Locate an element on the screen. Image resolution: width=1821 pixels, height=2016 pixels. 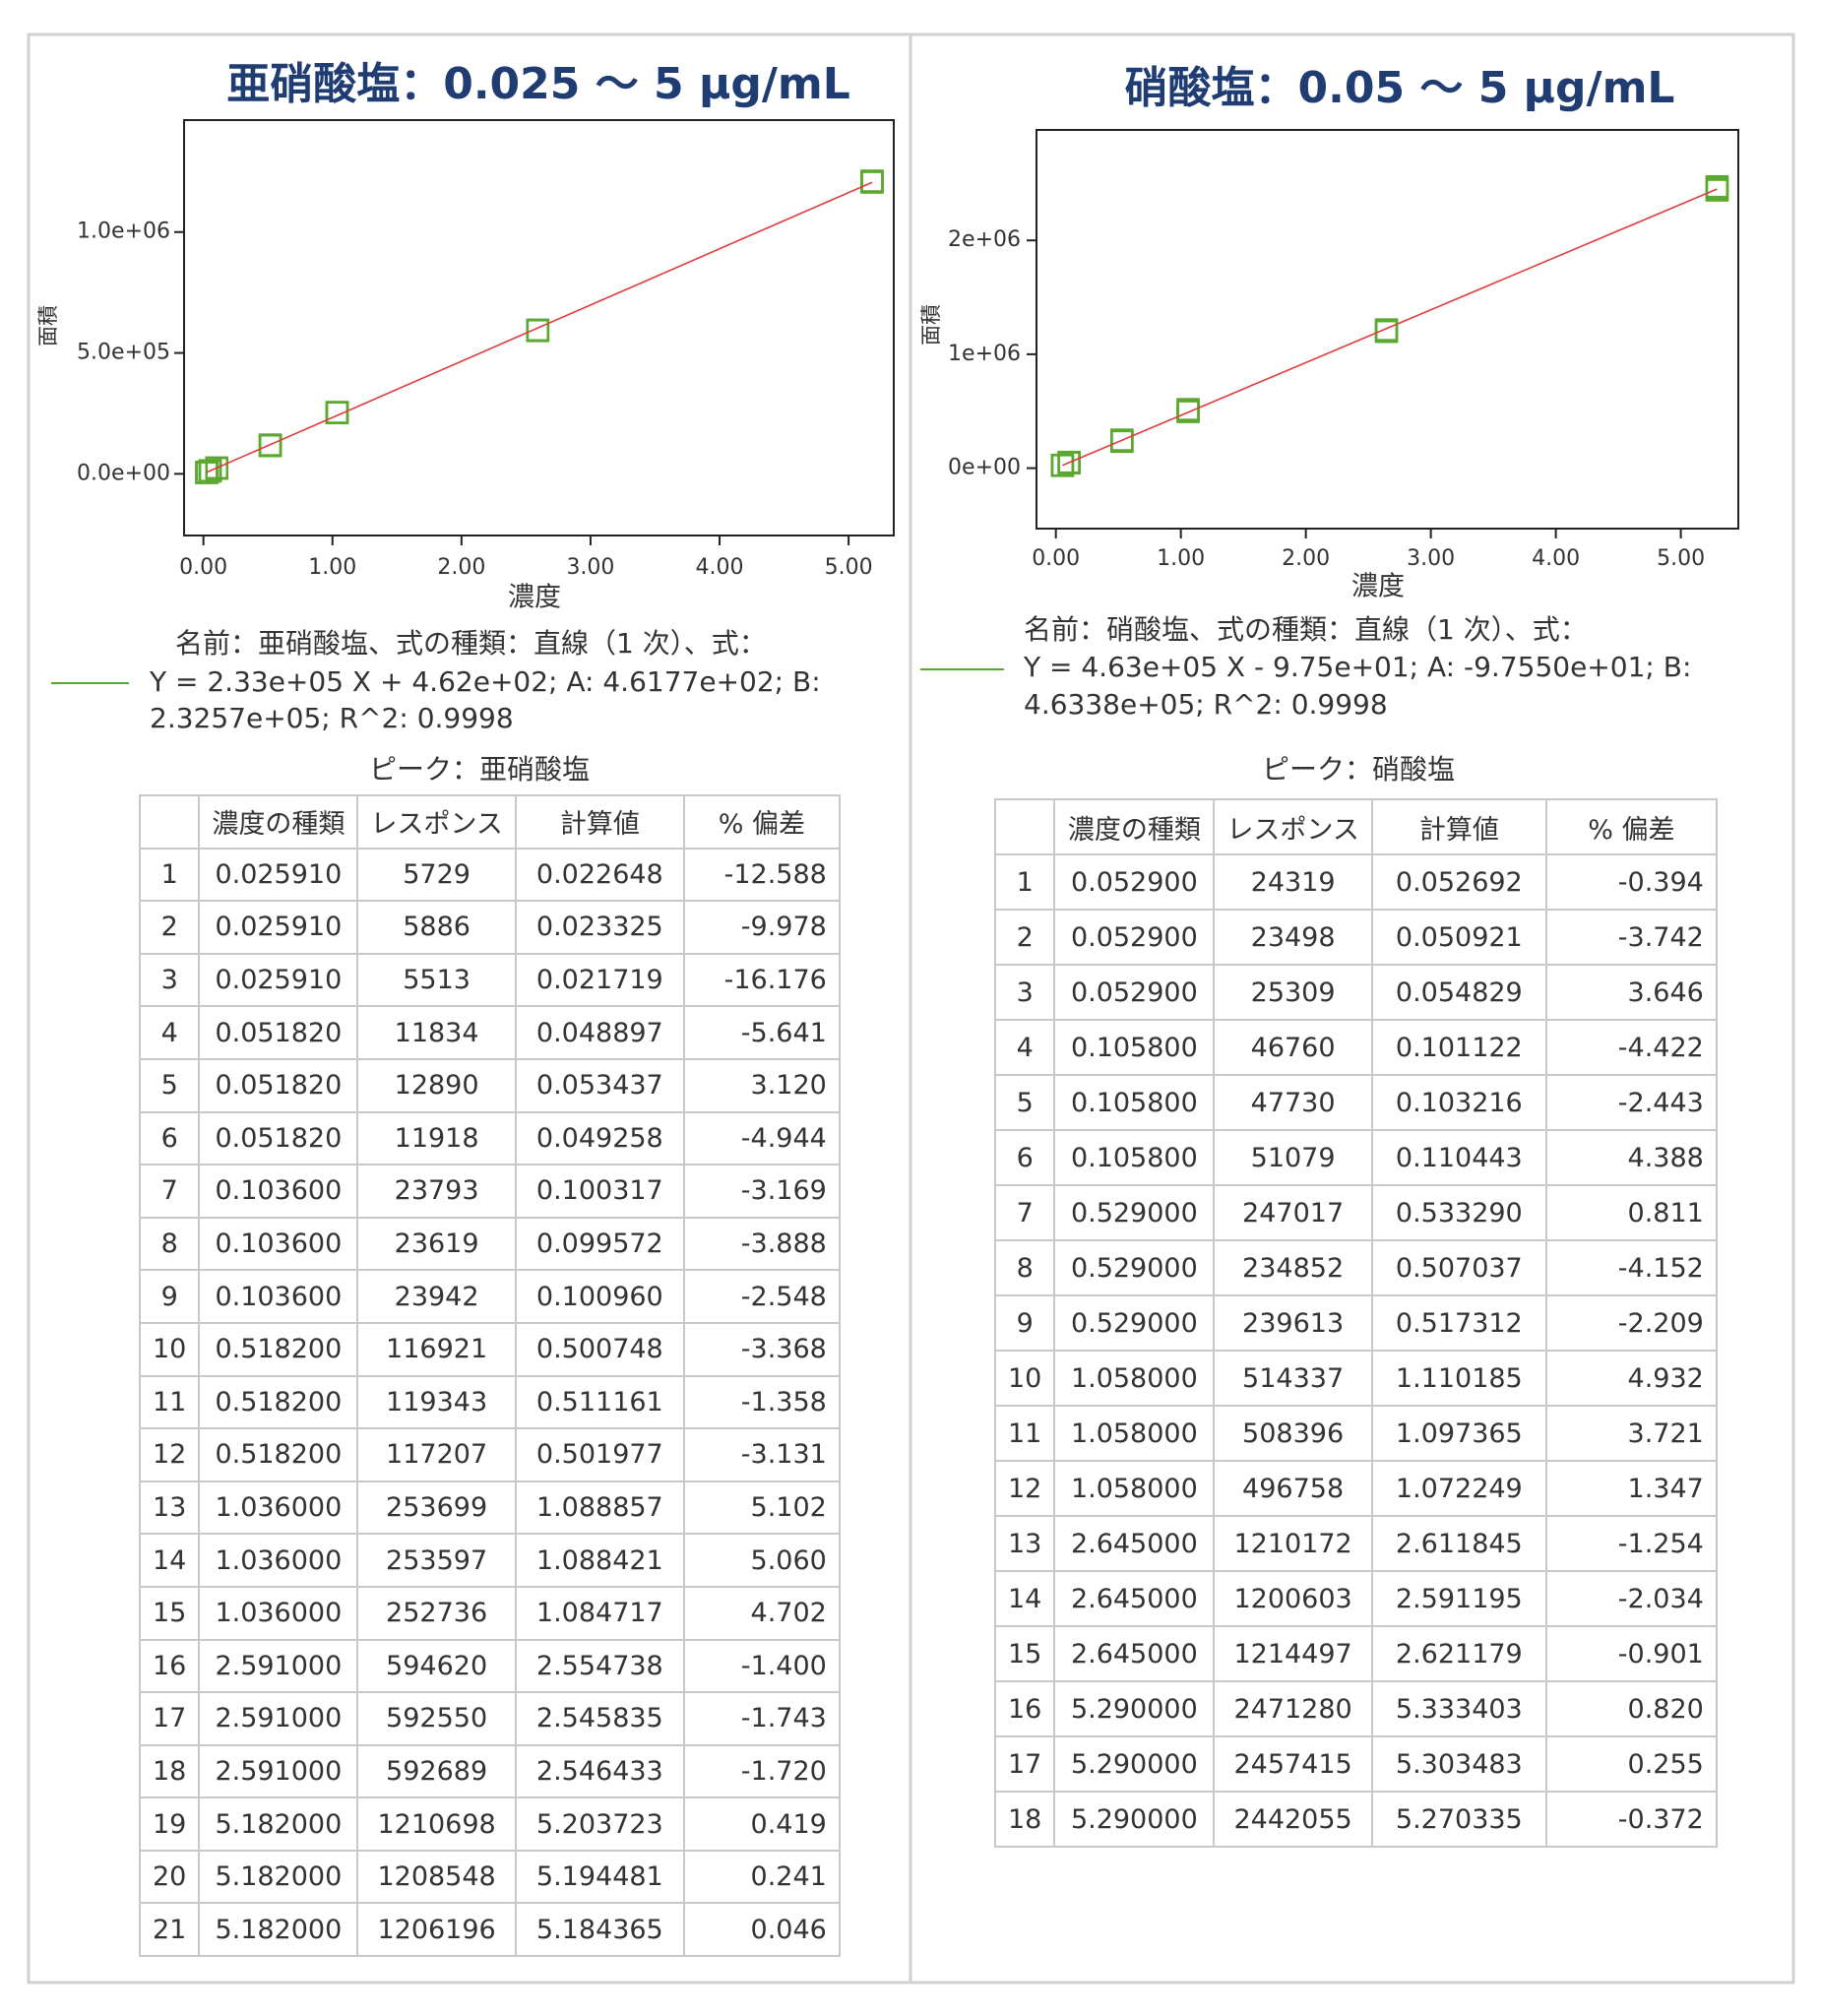
header-row: 濃度の種類 レスポンス 計算値% 偏差 is located at coordinates (490, 822).